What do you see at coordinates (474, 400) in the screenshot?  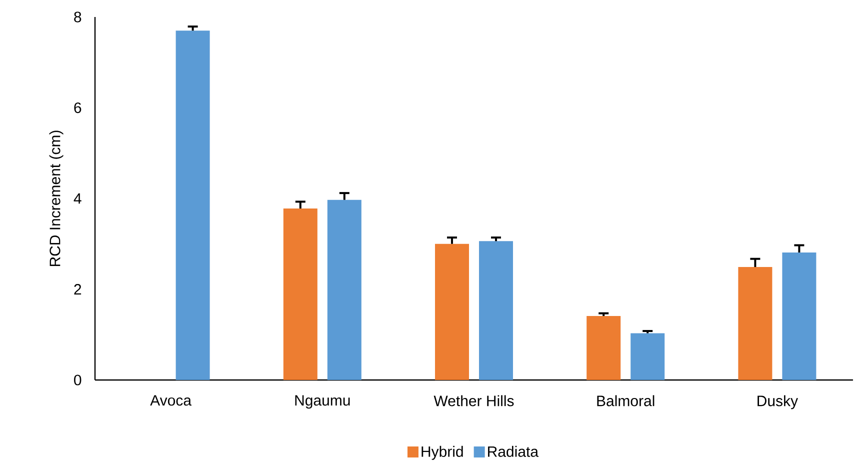 I see `x-tick-label: Wether Hills` at bounding box center [474, 400].